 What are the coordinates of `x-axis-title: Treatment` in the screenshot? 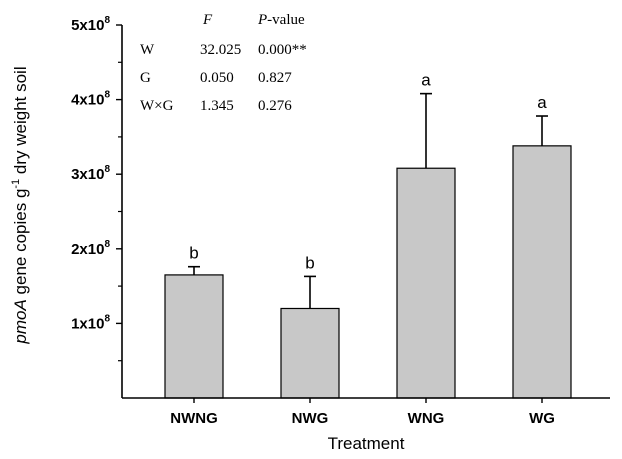 It's located at (366, 443).